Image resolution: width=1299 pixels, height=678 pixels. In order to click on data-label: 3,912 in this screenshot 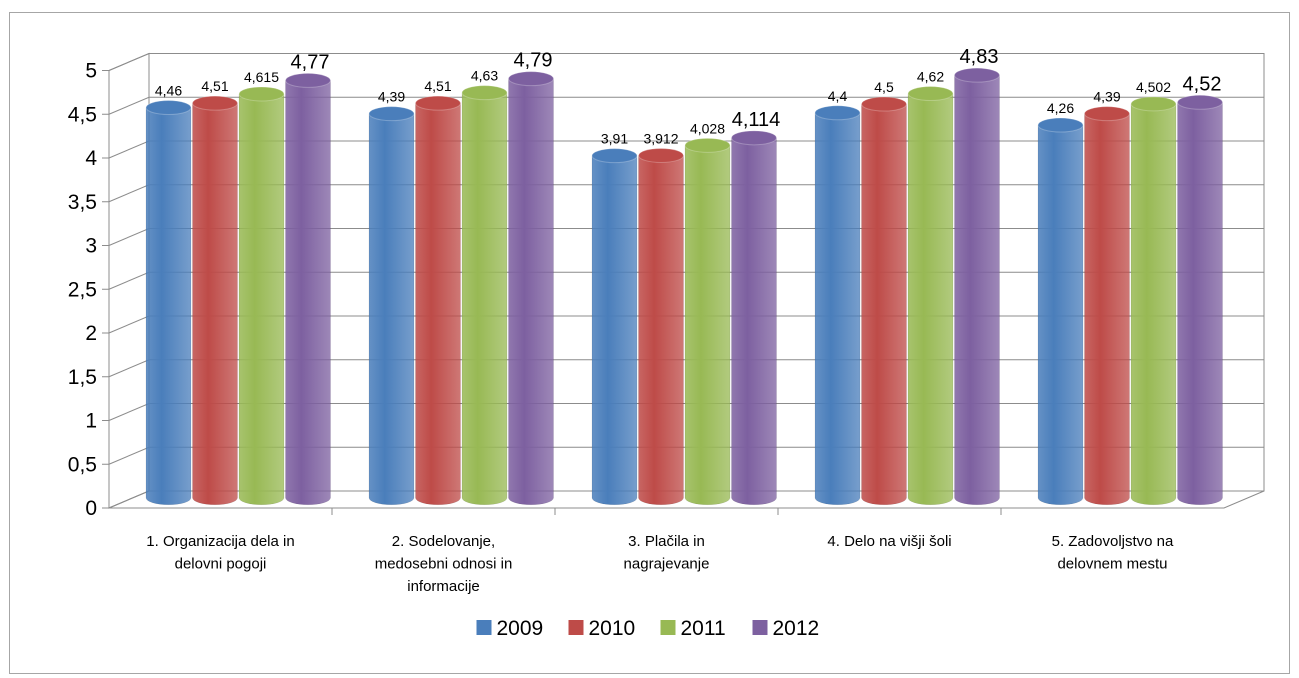, I will do `click(660, 139)`.